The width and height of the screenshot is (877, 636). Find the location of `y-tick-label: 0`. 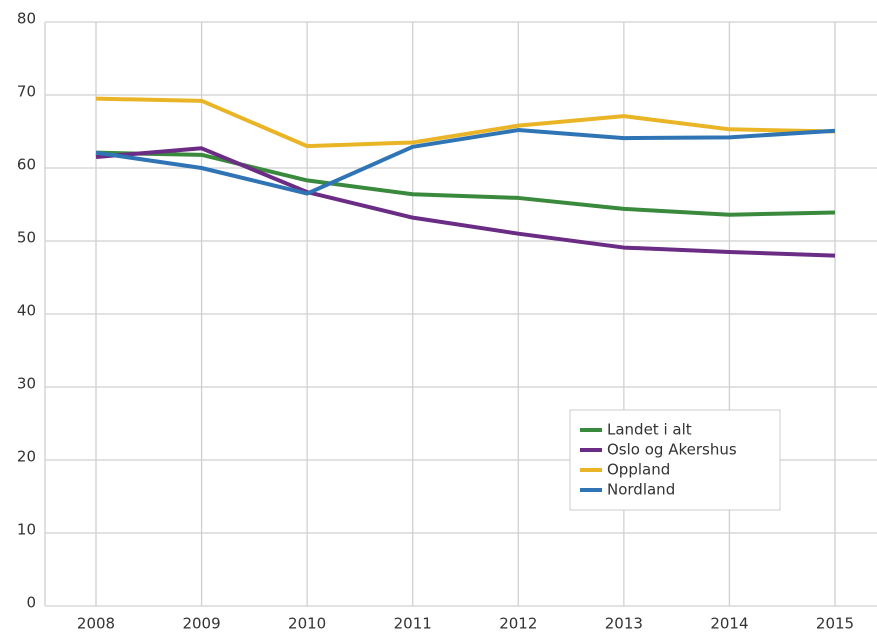

y-tick-label: 0 is located at coordinates (31, 603).